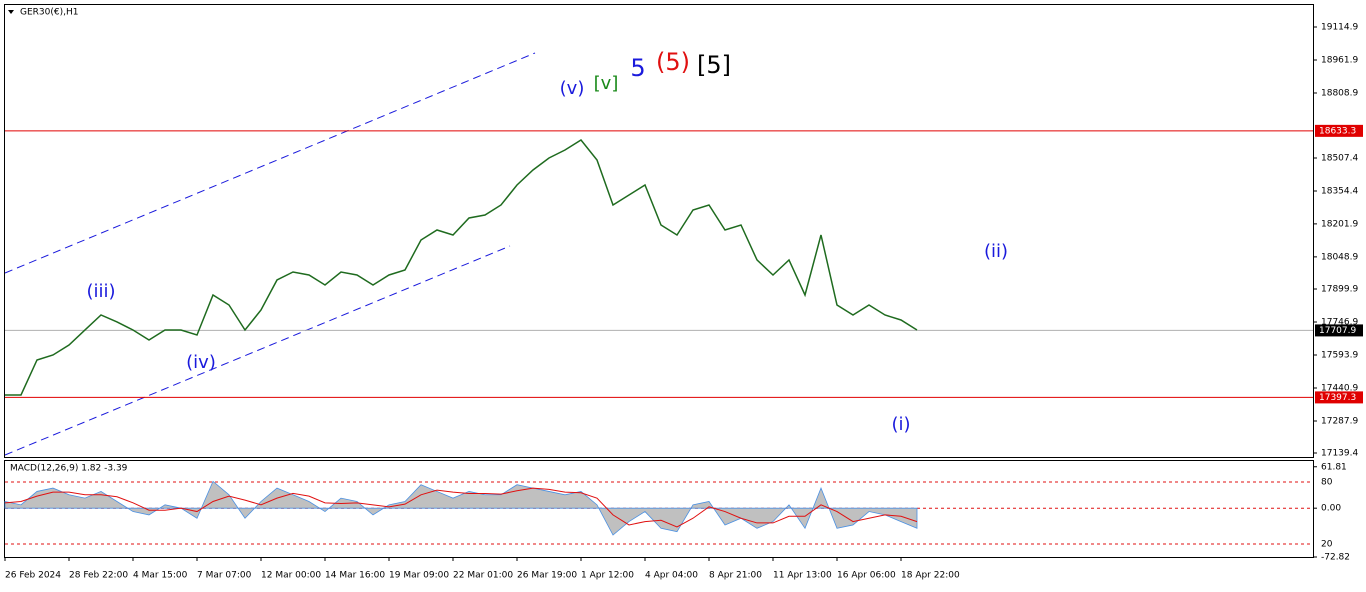  Describe the element at coordinates (1327, 544) in the screenshot. I see `level-label: 20` at that location.